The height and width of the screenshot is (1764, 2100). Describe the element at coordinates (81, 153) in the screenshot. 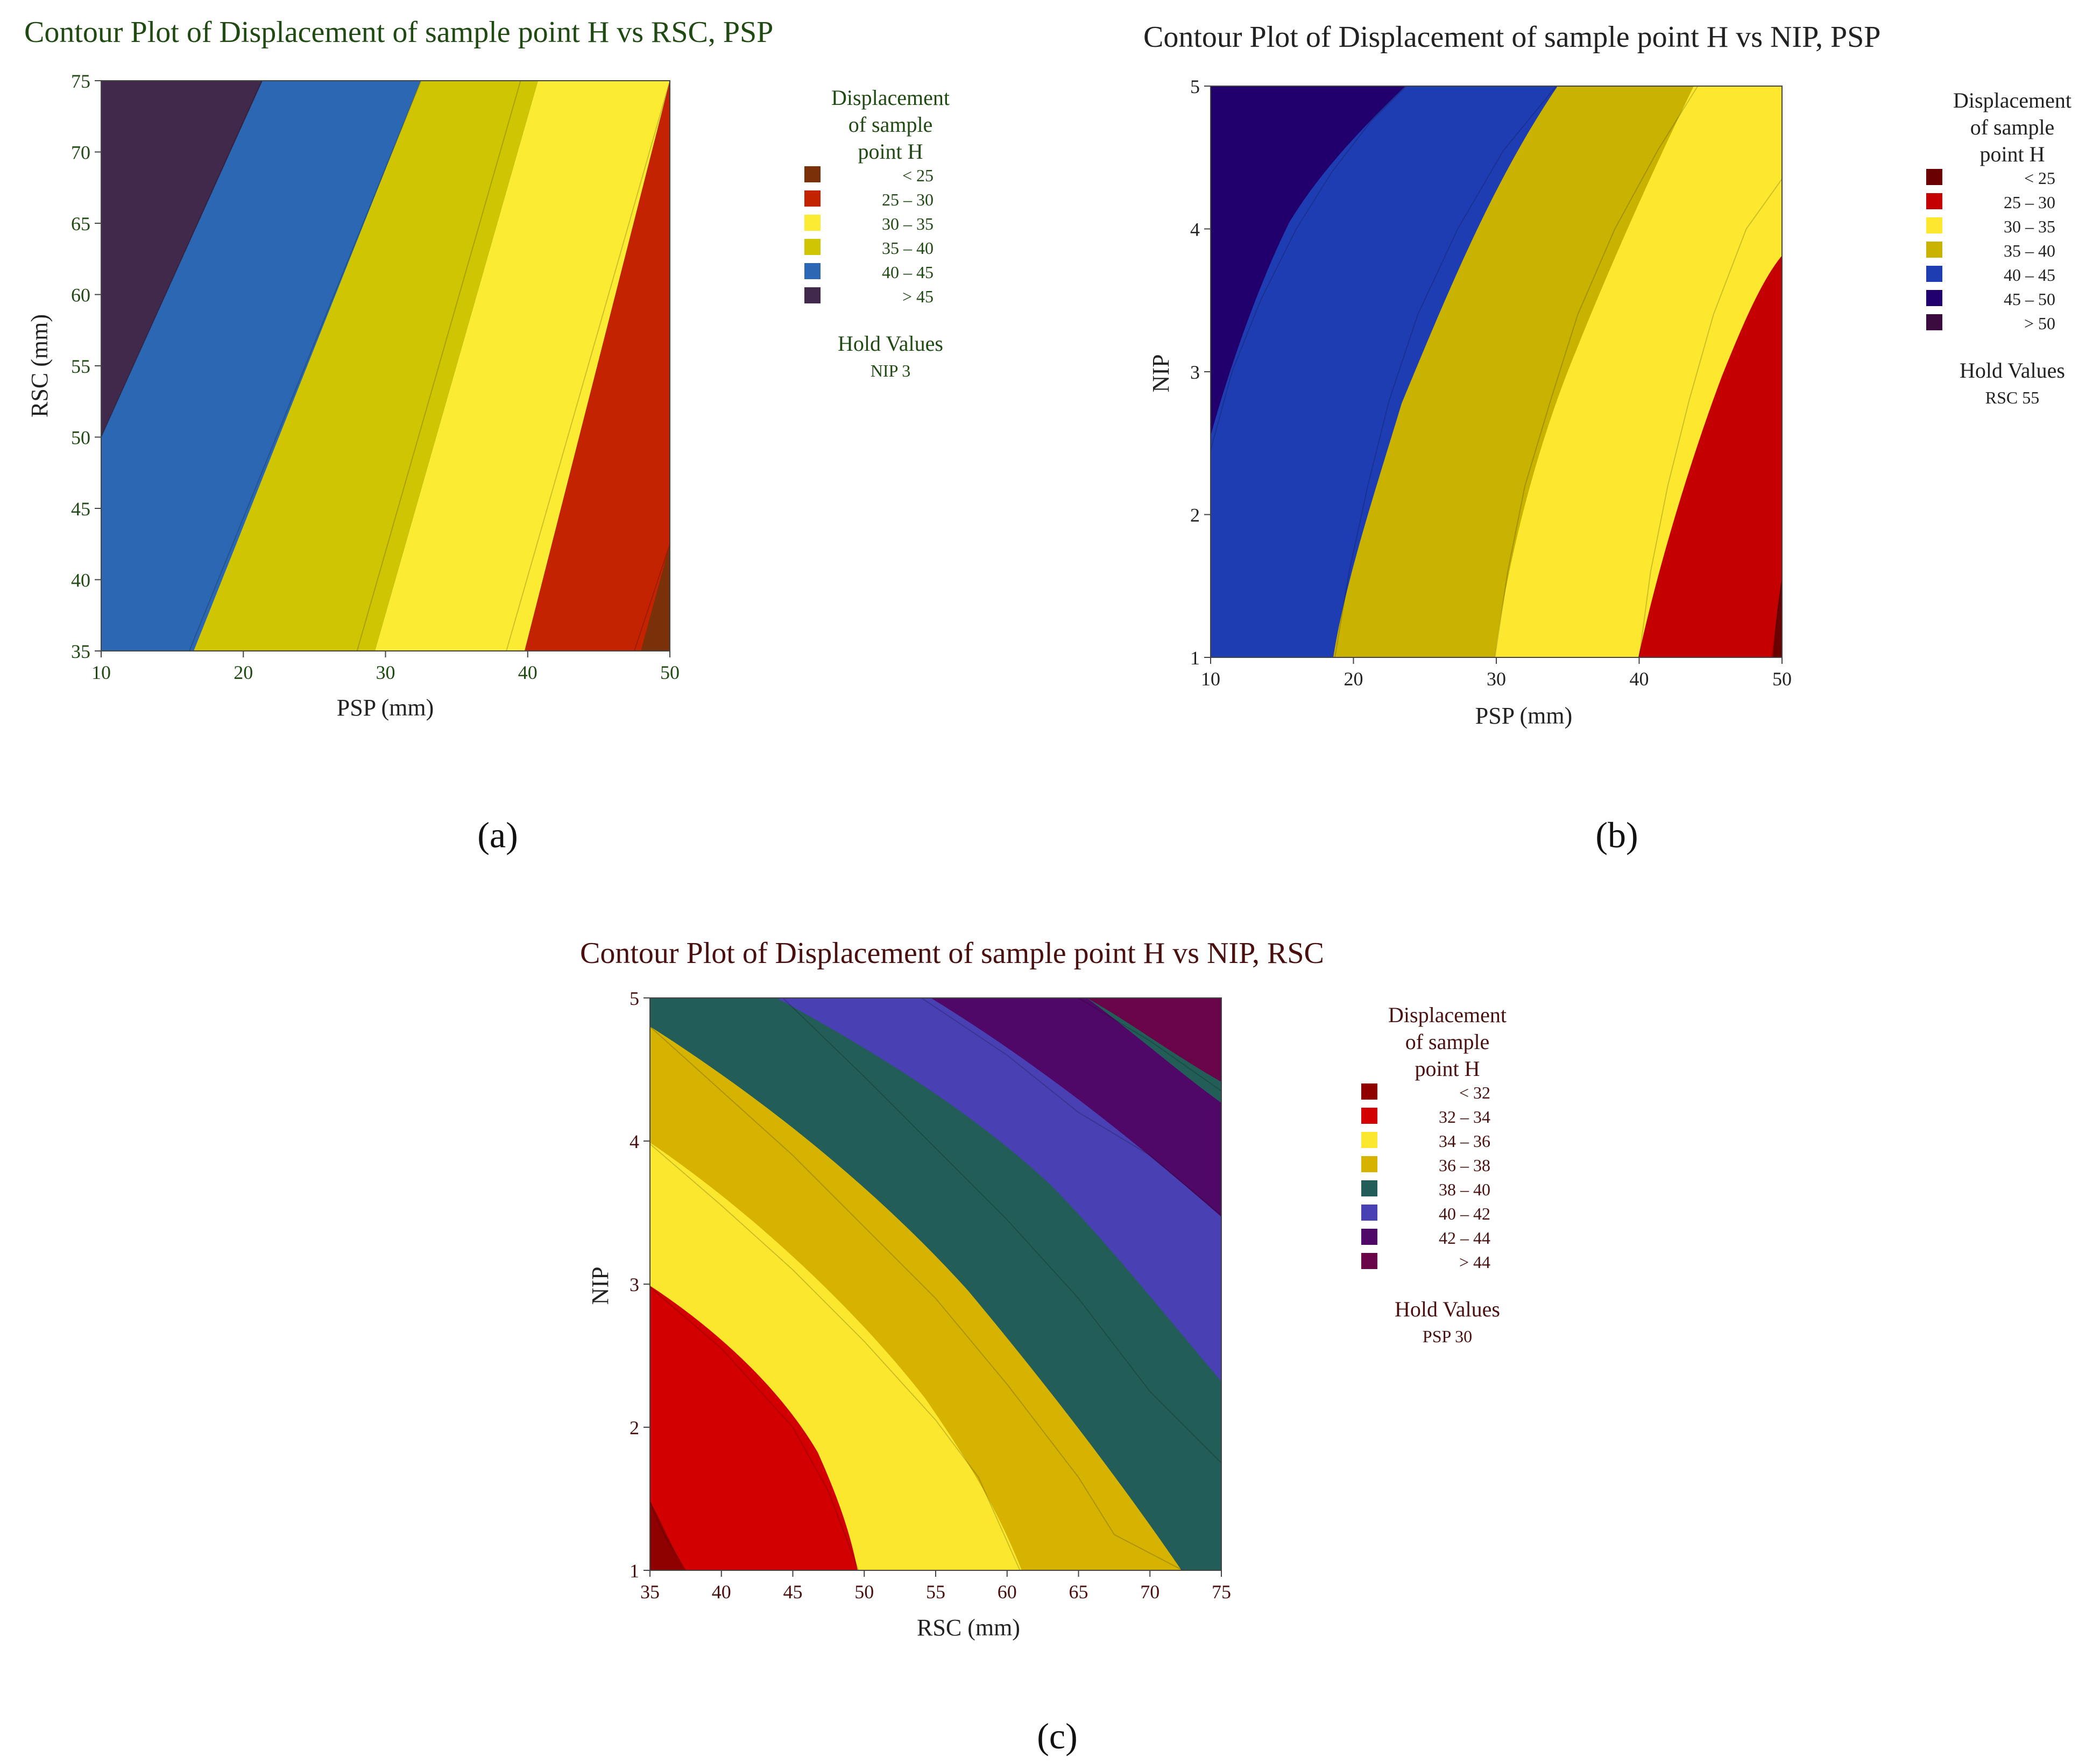

I see `y-tick-label: 70` at that location.